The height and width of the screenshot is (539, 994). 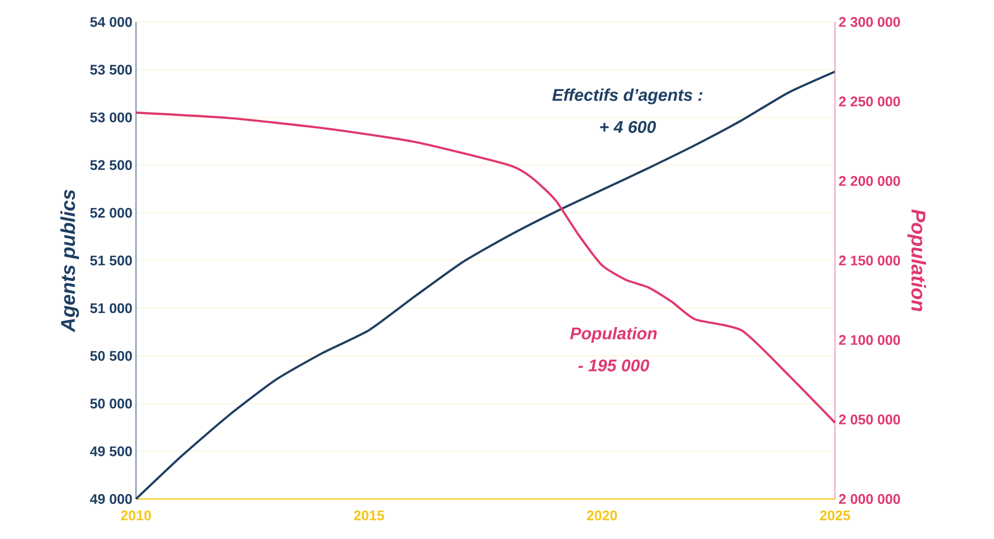 I want to click on y2-tick-label: 2 200 000, so click(x=869, y=181).